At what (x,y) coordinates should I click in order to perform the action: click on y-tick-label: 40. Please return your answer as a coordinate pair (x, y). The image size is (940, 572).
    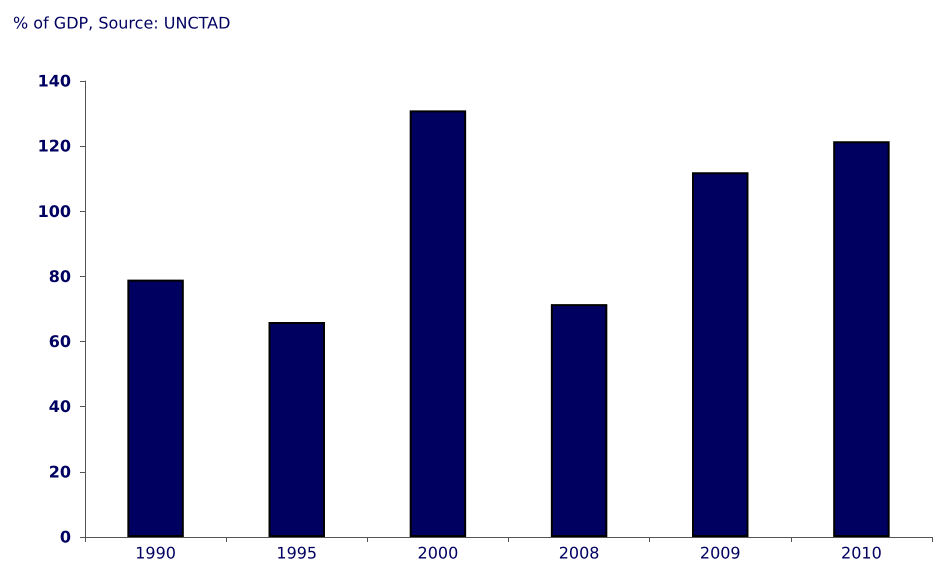
    Looking at the image, I should click on (59, 406).